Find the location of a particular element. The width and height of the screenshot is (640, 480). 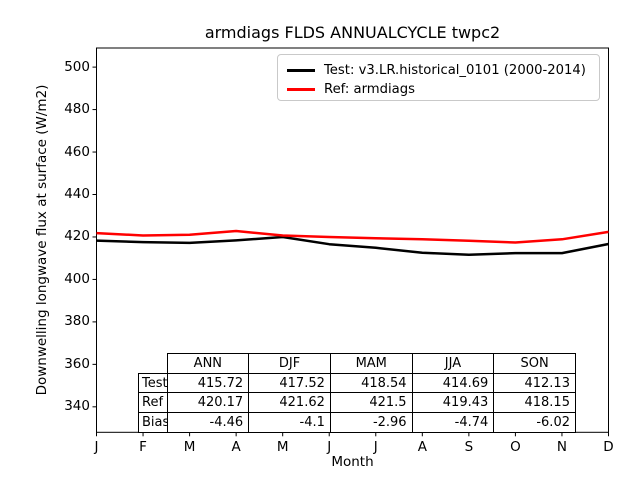

legend-item-label: Ref: armdiags is located at coordinates (369, 89).